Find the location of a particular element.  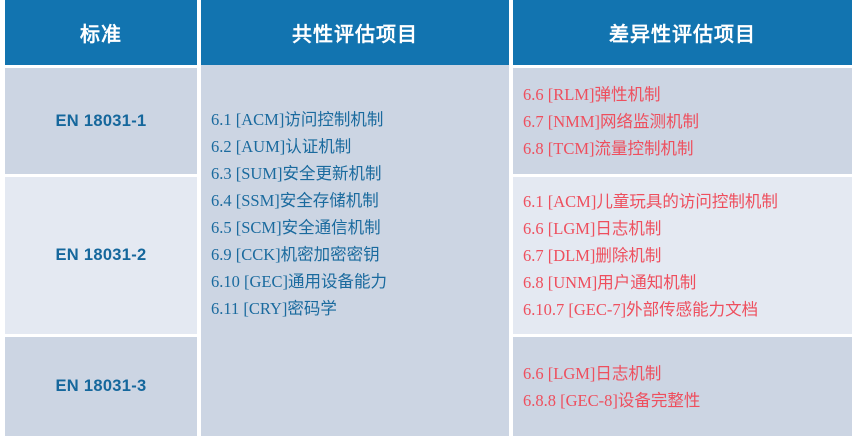

list-item: 6.5 [SCM]安全通信机制 is located at coordinates (296, 227).